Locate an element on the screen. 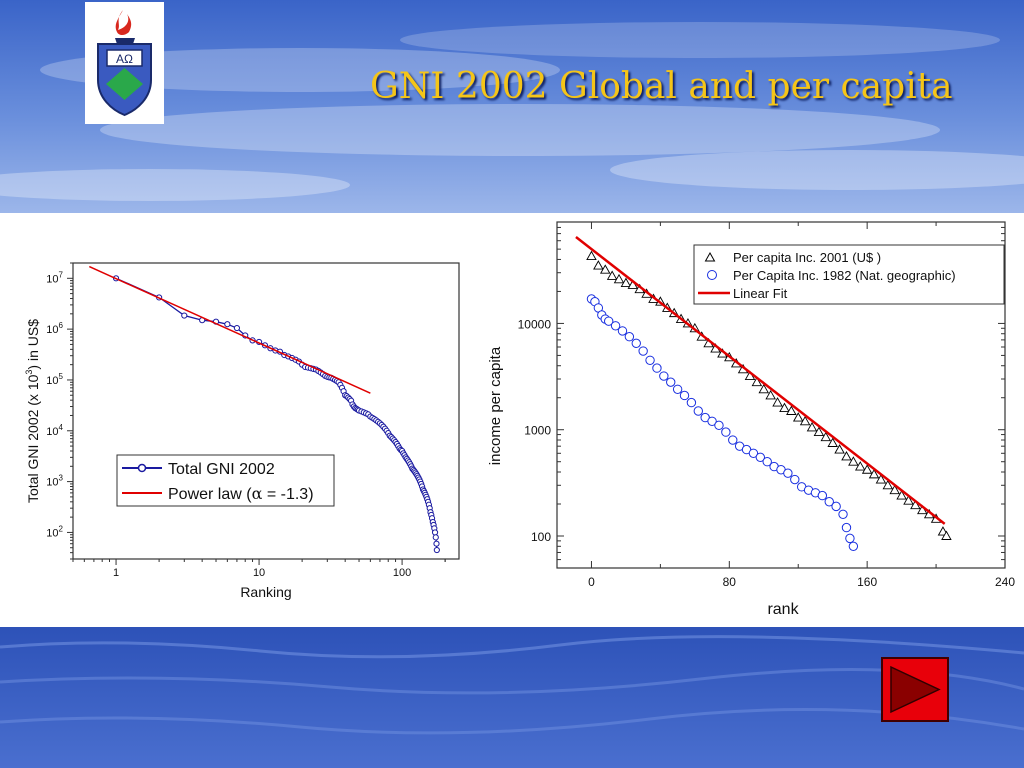 The width and height of the screenshot is (1024, 768). y-tick-label: 10⁷ is located at coordinates (54, 277).